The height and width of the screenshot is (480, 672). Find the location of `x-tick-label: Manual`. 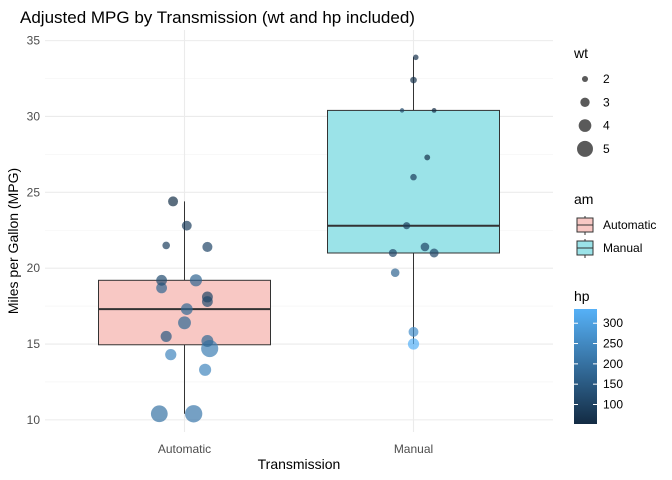

x-tick-label: Manual is located at coordinates (413, 449).